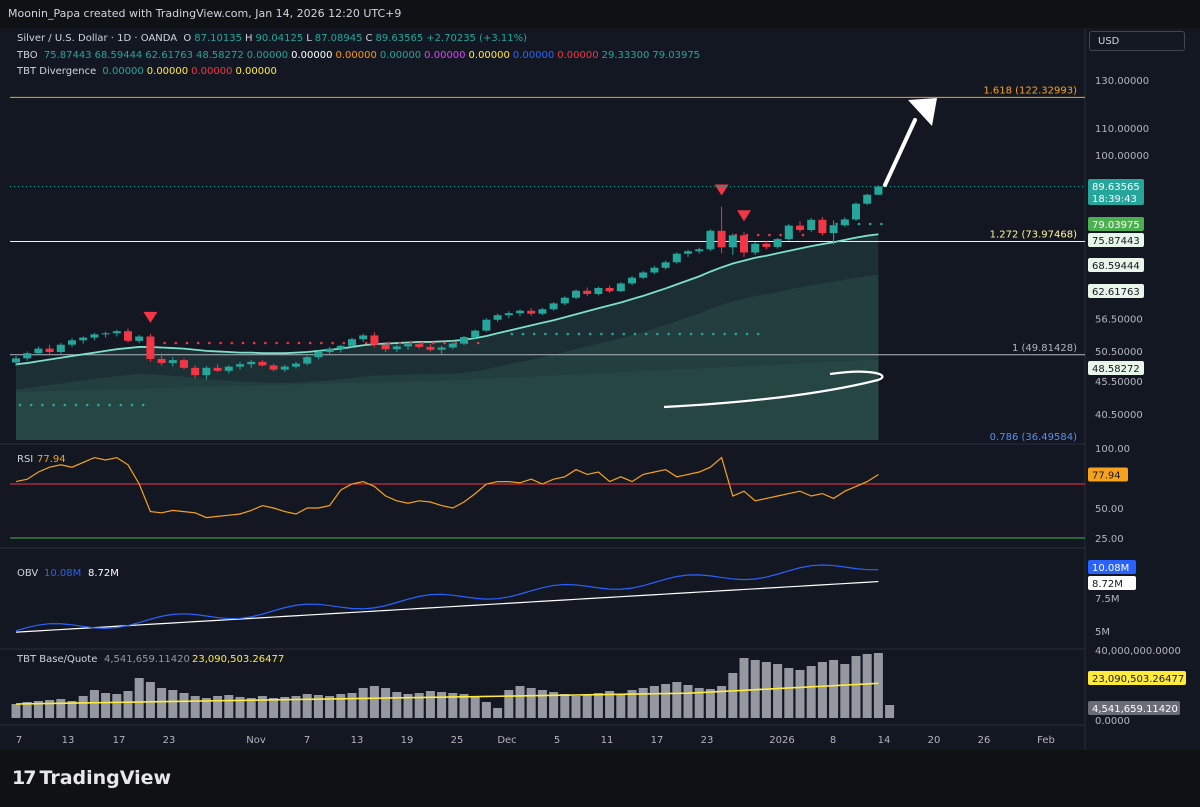 Image resolution: width=1200 pixels, height=807 pixels. What do you see at coordinates (27, 55) in the screenshot?
I see `tbo-label: TBO` at bounding box center [27, 55].